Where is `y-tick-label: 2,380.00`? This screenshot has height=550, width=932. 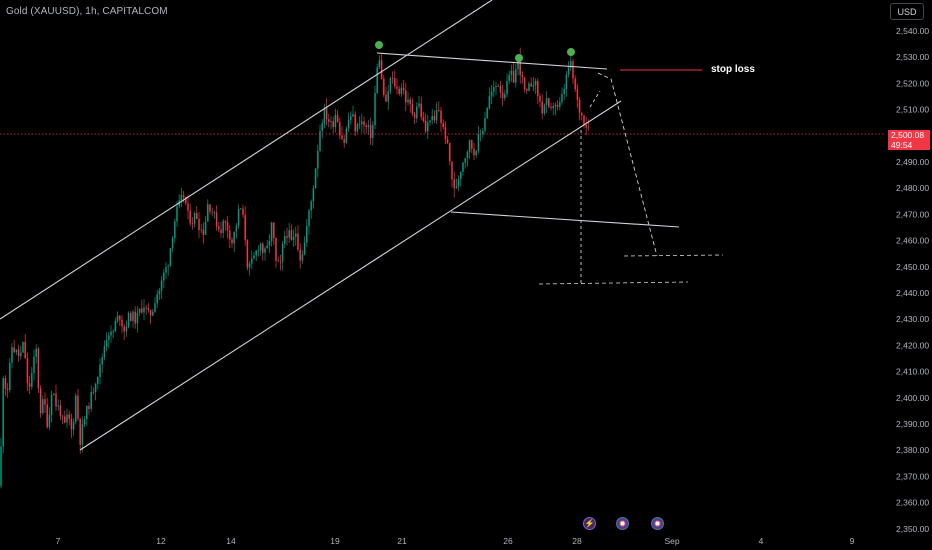 y-tick-label: 2,380.00 is located at coordinates (912, 450).